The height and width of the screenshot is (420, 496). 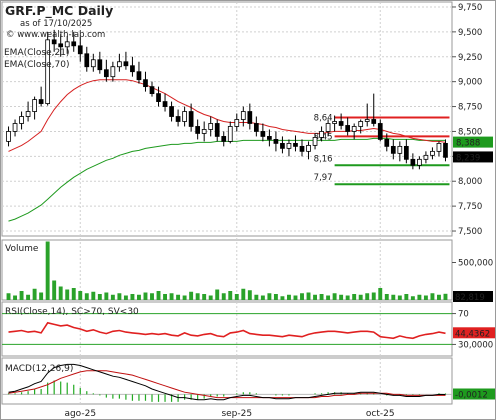 I want to click on last-price-label: 8,388, so click(x=468, y=144).